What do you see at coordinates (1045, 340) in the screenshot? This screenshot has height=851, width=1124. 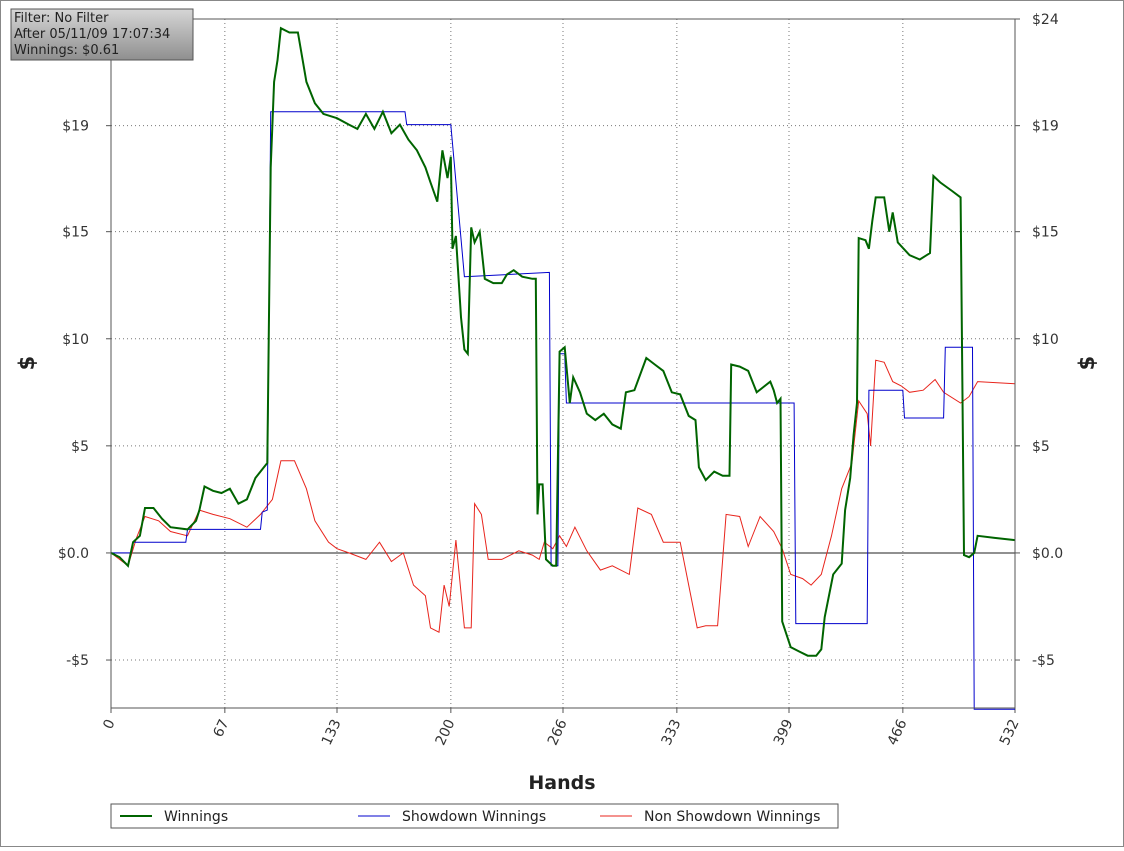 I see `y2-tick-label: $10` at bounding box center [1045, 340].